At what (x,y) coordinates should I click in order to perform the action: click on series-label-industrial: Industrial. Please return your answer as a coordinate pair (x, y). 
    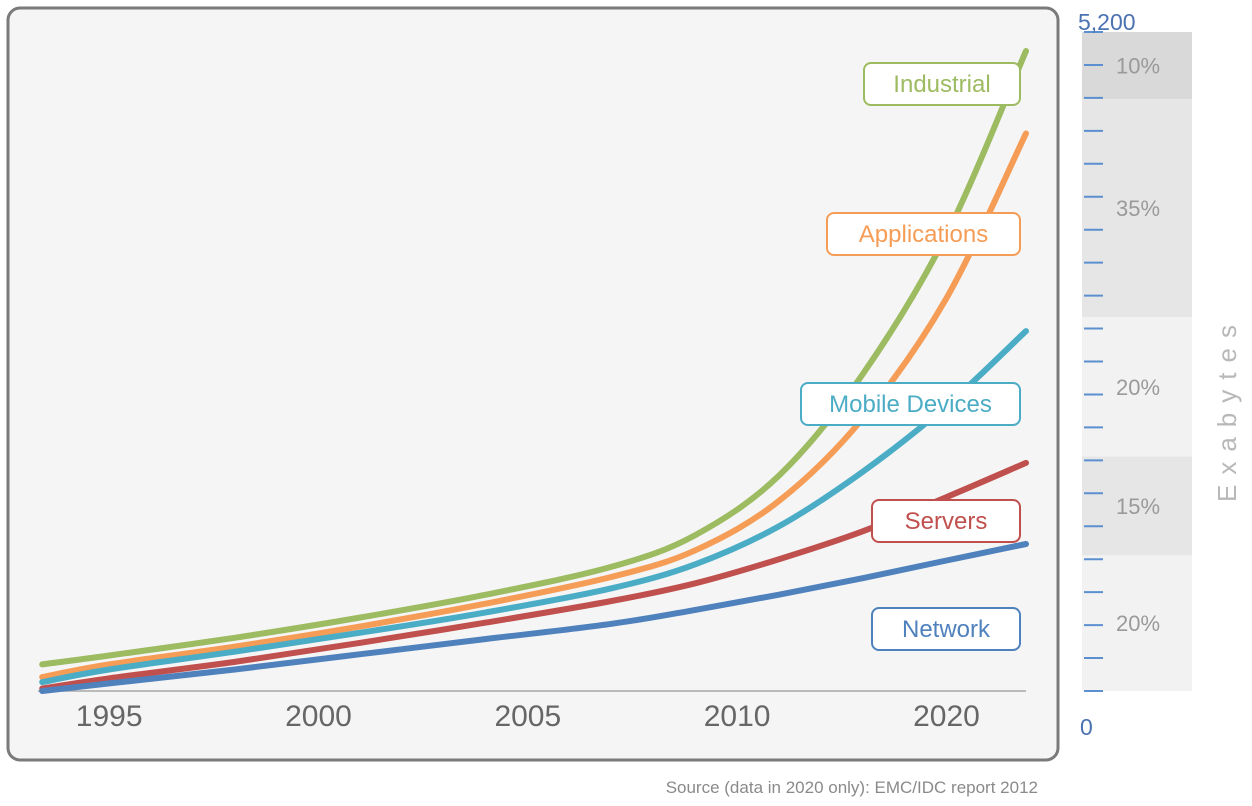
    Looking at the image, I should click on (941, 84).